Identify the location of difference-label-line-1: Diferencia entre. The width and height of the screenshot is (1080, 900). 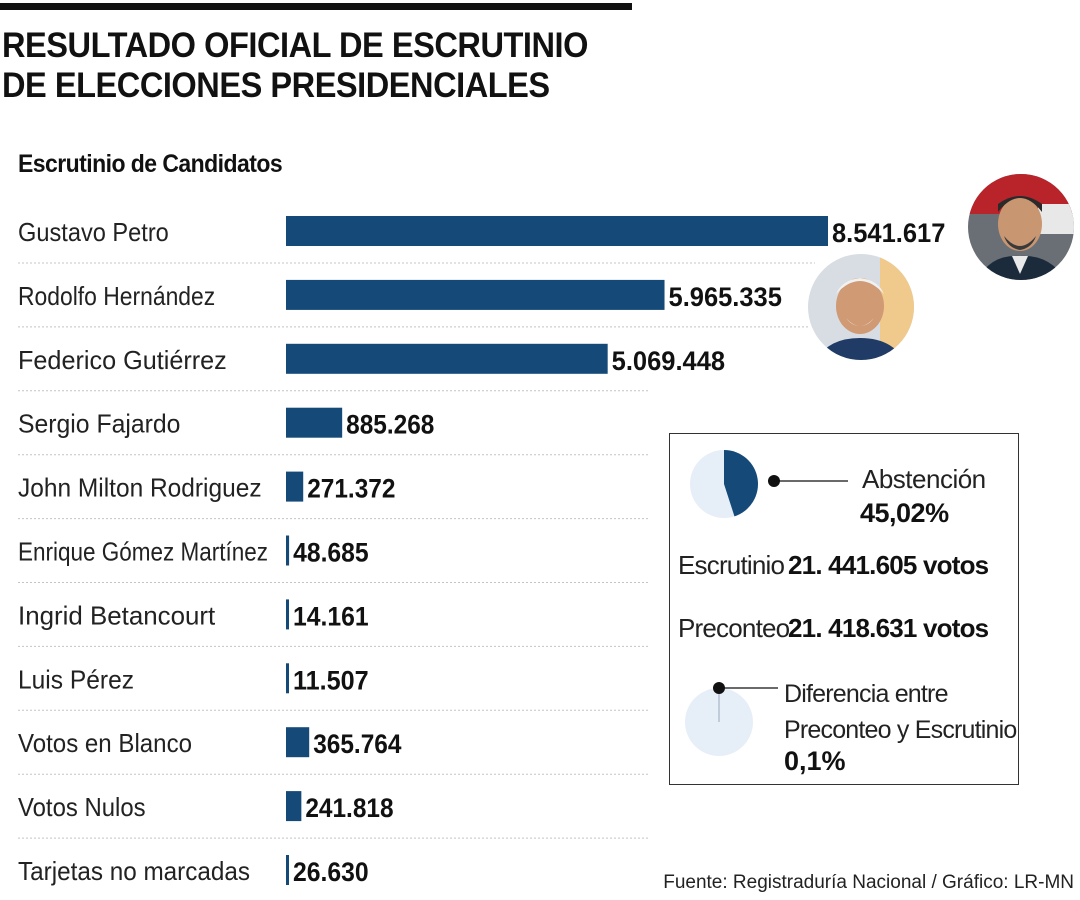
(866, 694).